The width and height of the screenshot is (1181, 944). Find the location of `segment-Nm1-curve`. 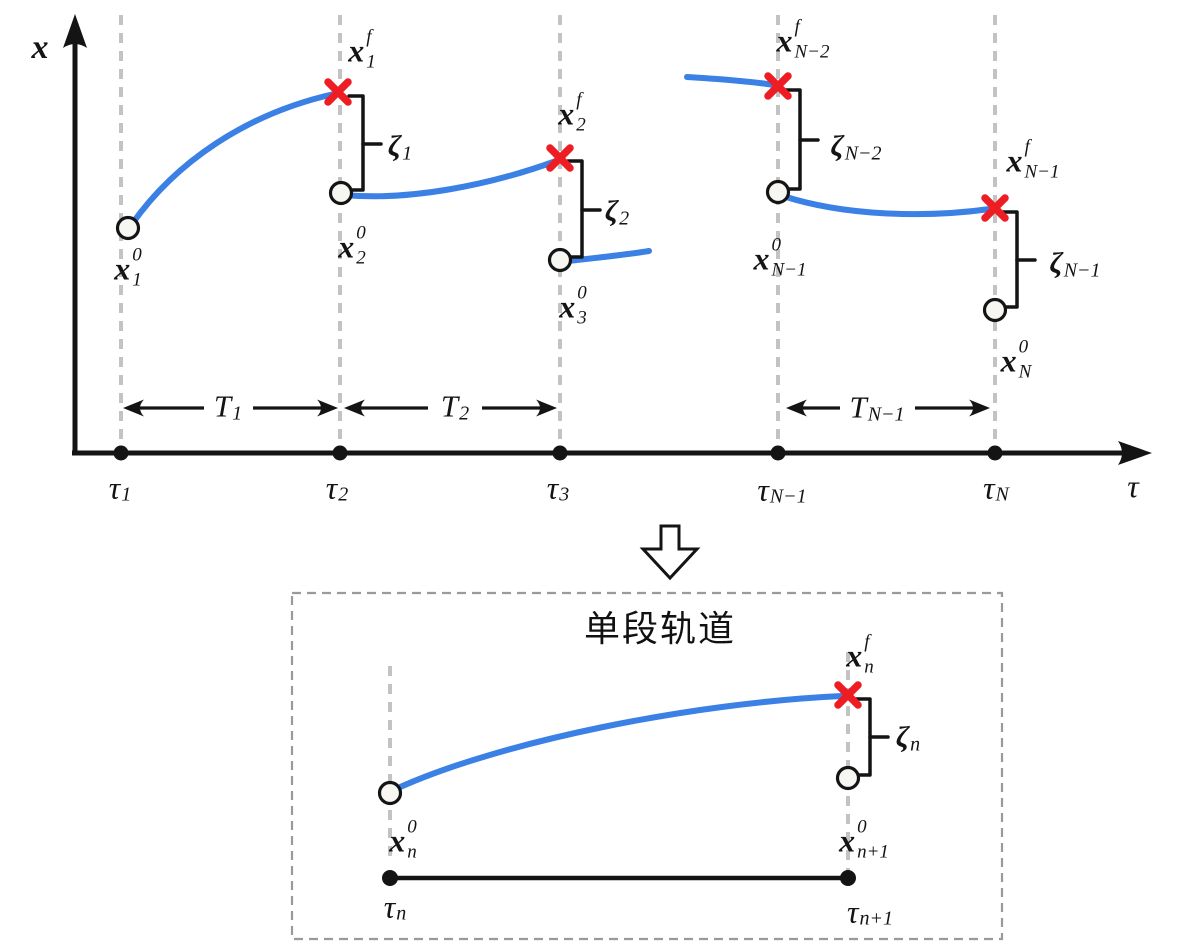

segment-Nm1-curve is located at coordinates (886, 205).